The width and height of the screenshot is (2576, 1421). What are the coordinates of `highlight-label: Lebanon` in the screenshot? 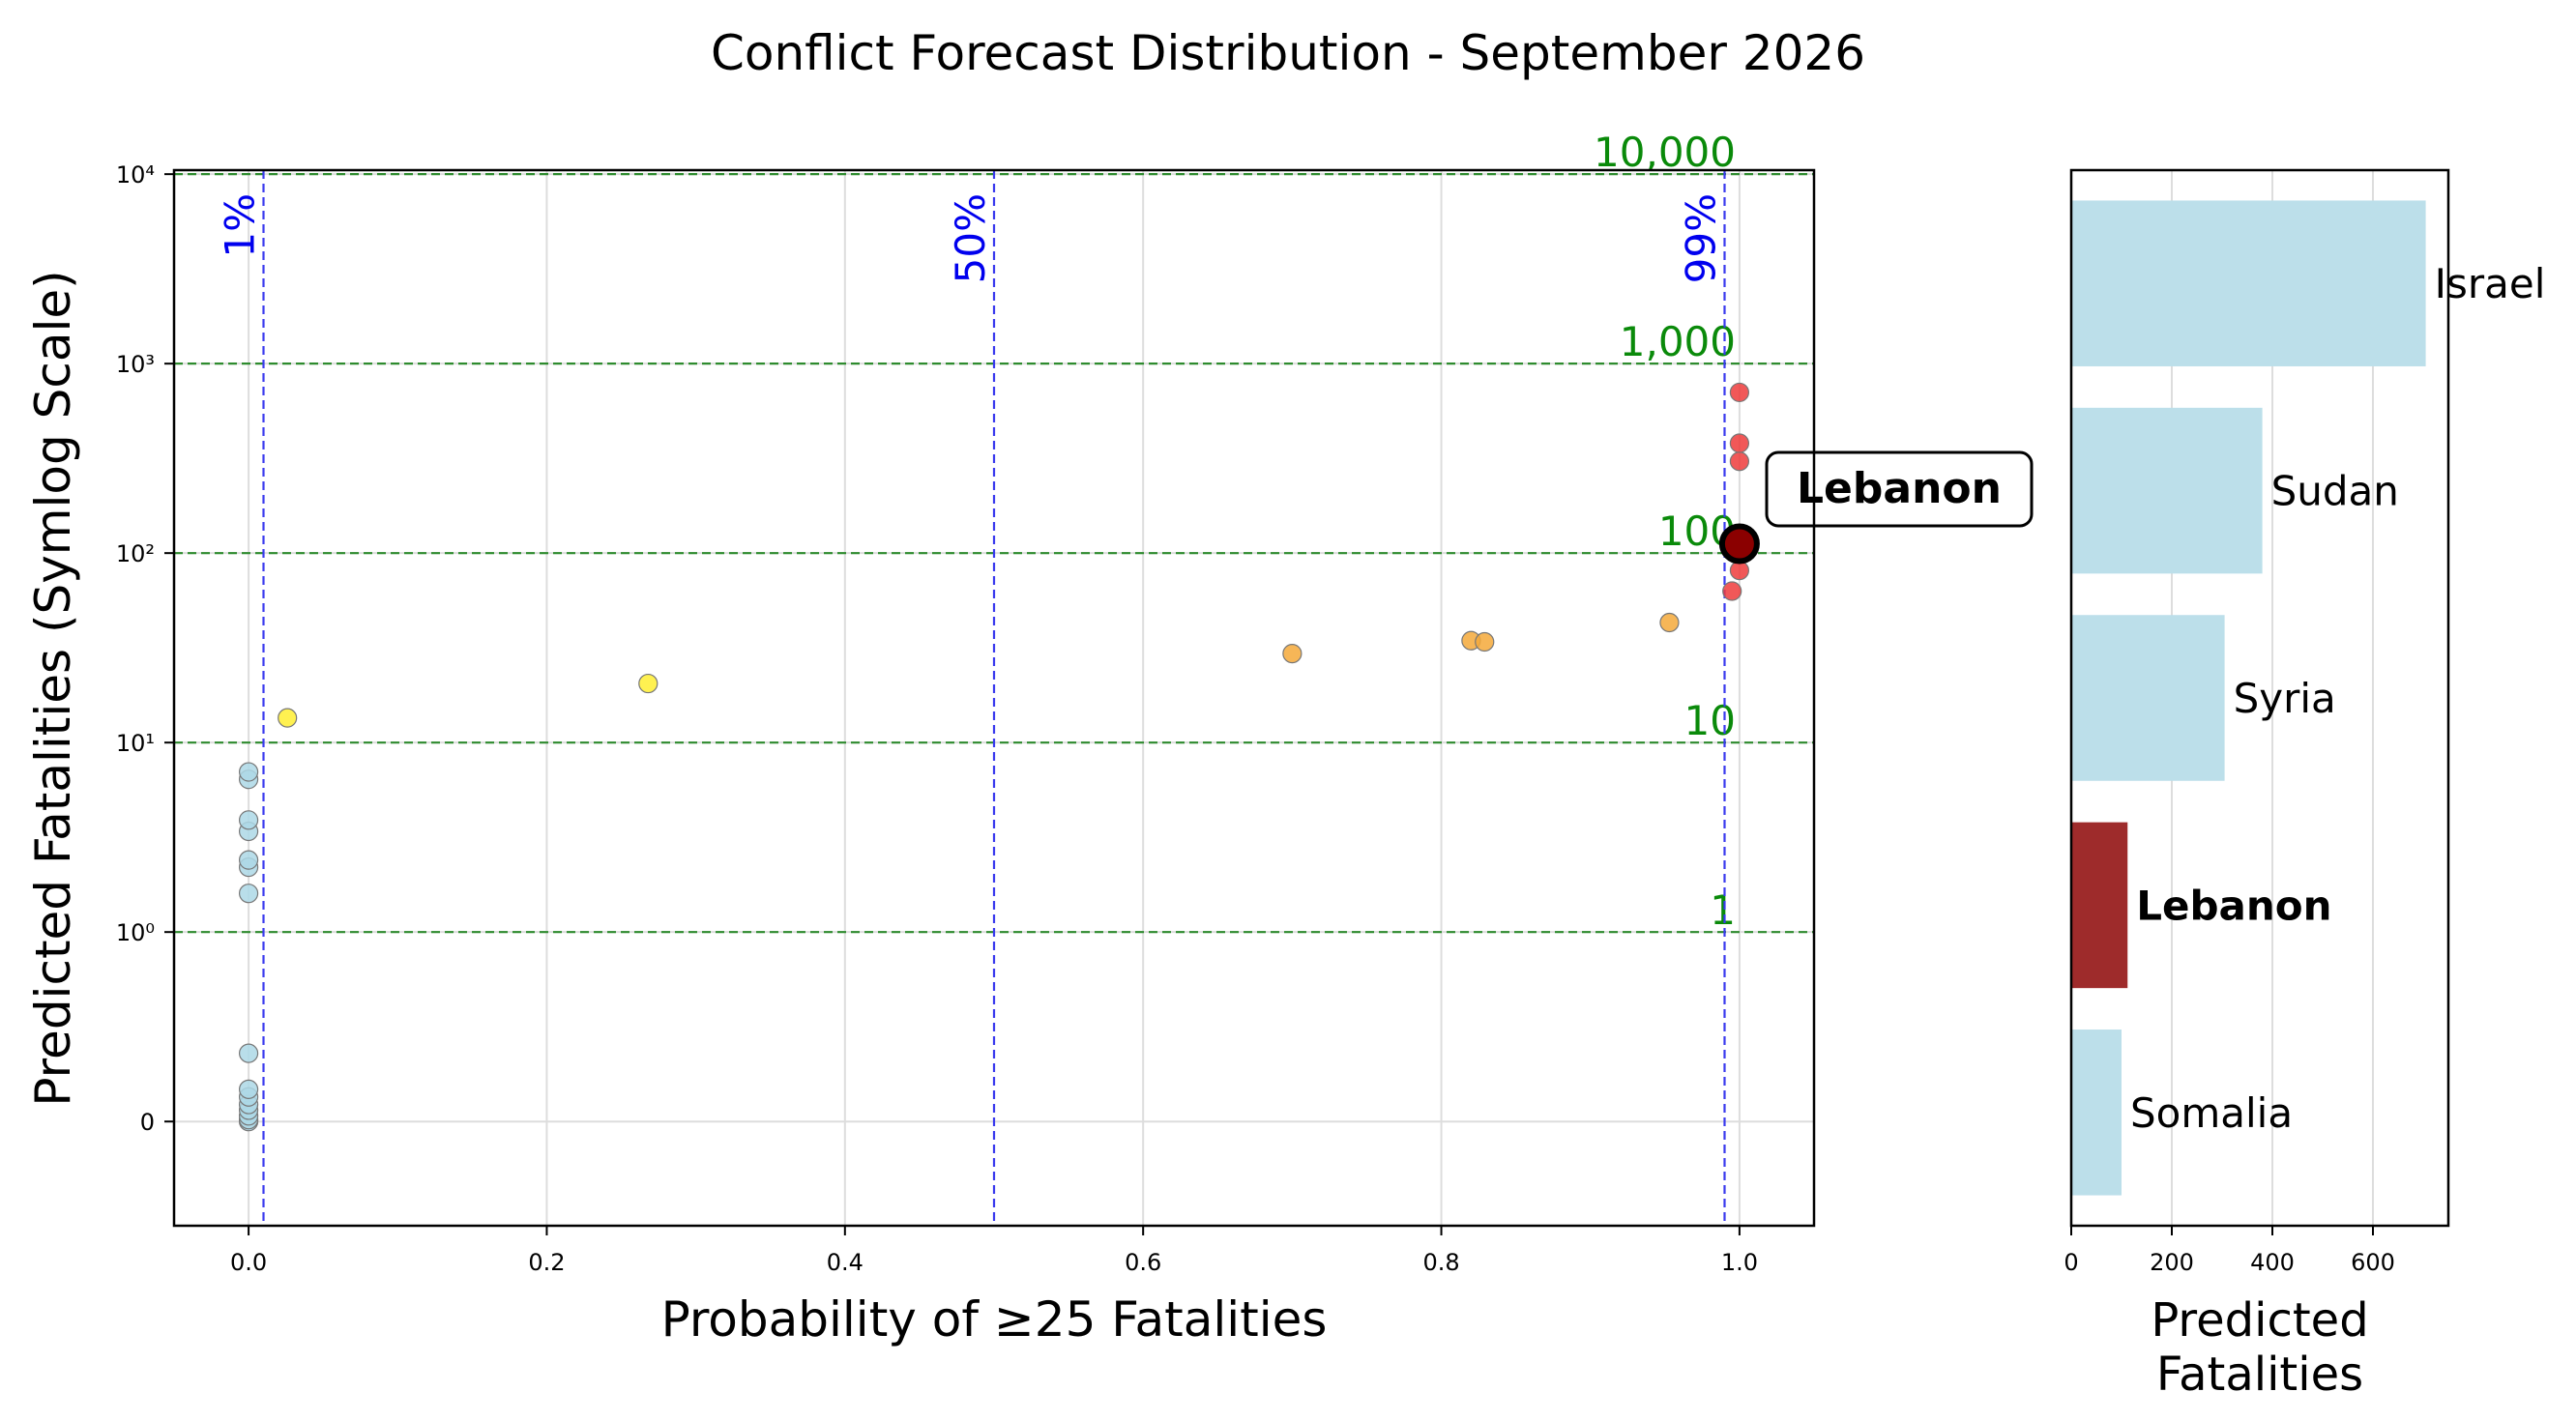 It's located at (1899, 488).